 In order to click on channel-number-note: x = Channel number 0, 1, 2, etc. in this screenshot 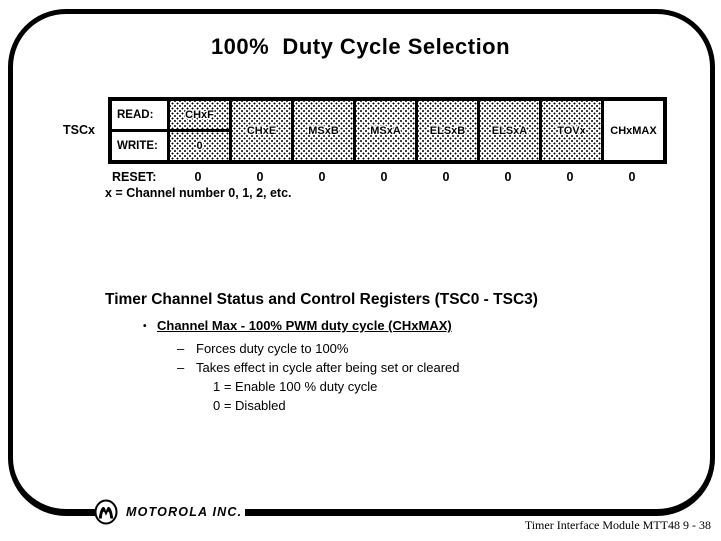, I will do `click(198, 193)`.